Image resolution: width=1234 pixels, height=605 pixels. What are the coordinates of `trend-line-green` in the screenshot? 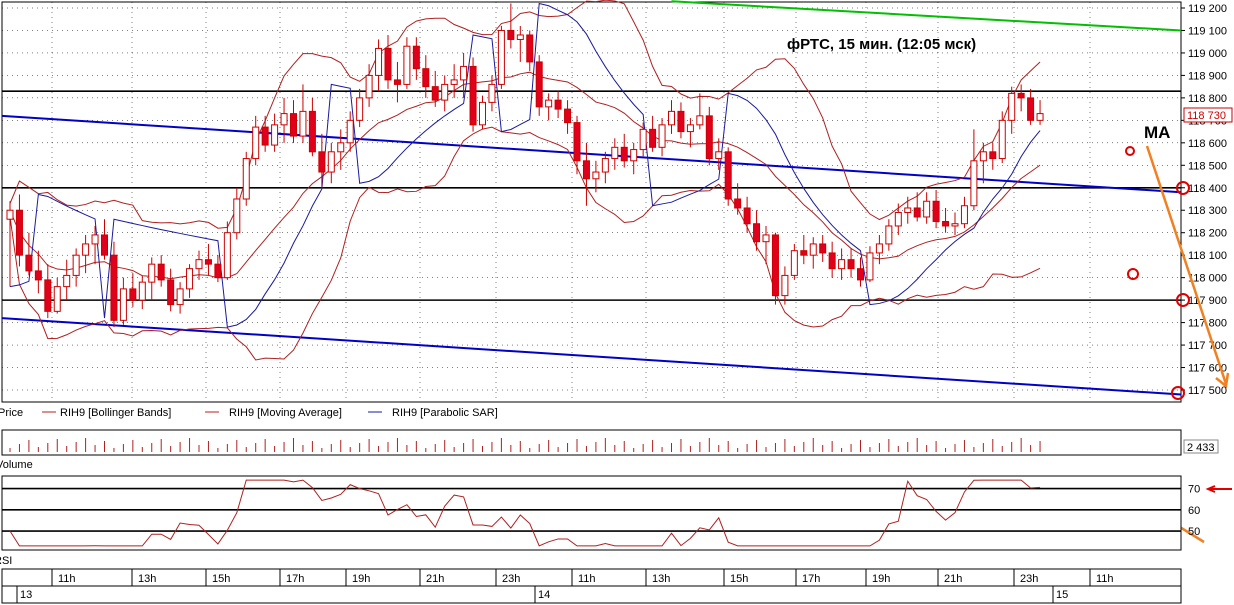 It's located at (926, 16).